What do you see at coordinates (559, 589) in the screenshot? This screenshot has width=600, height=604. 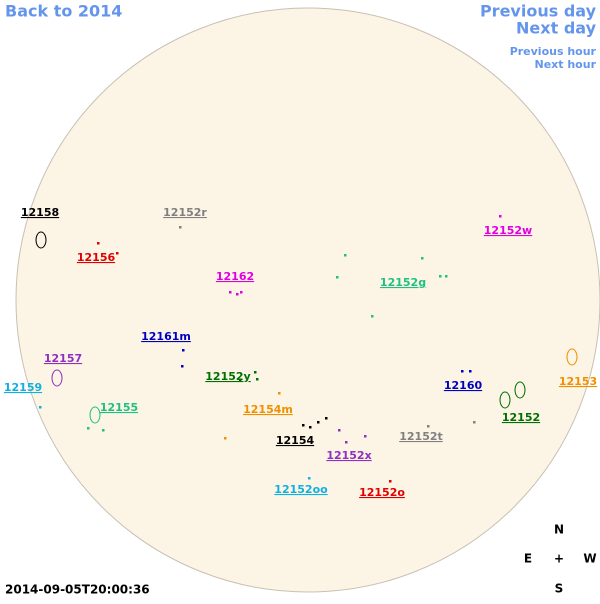 I see `compass-s: S` at bounding box center [559, 589].